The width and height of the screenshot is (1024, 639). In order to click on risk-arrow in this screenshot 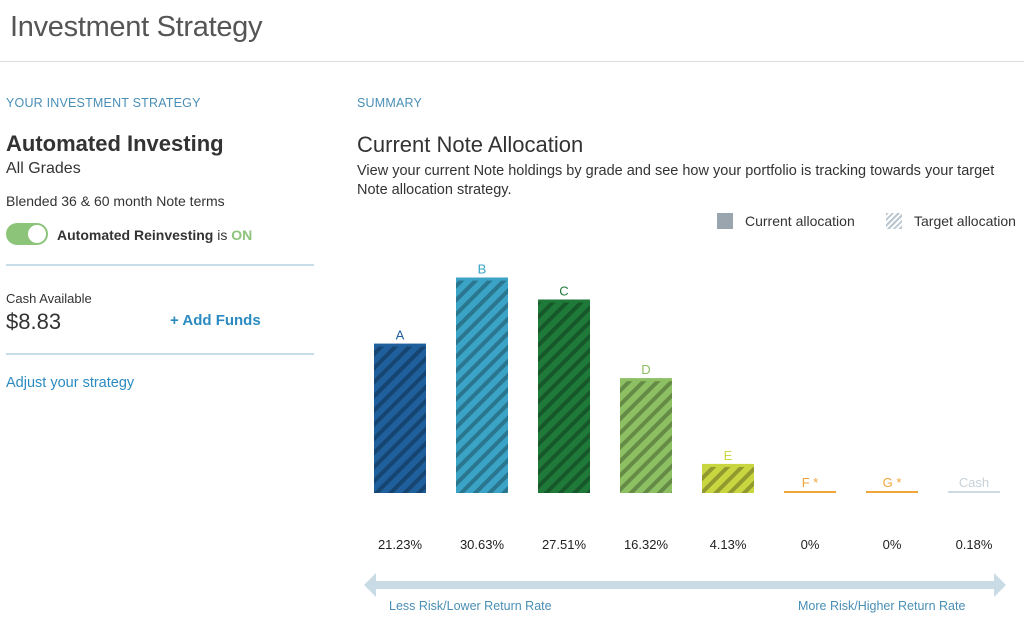, I will do `click(685, 585)`.